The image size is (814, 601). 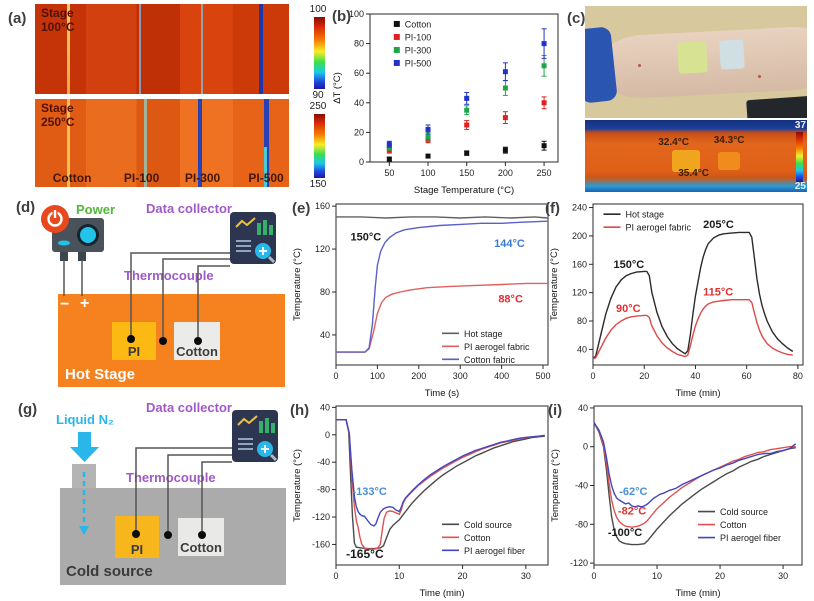 What do you see at coordinates (543, 376) in the screenshot?
I see `svg-text: 500` at bounding box center [543, 376].